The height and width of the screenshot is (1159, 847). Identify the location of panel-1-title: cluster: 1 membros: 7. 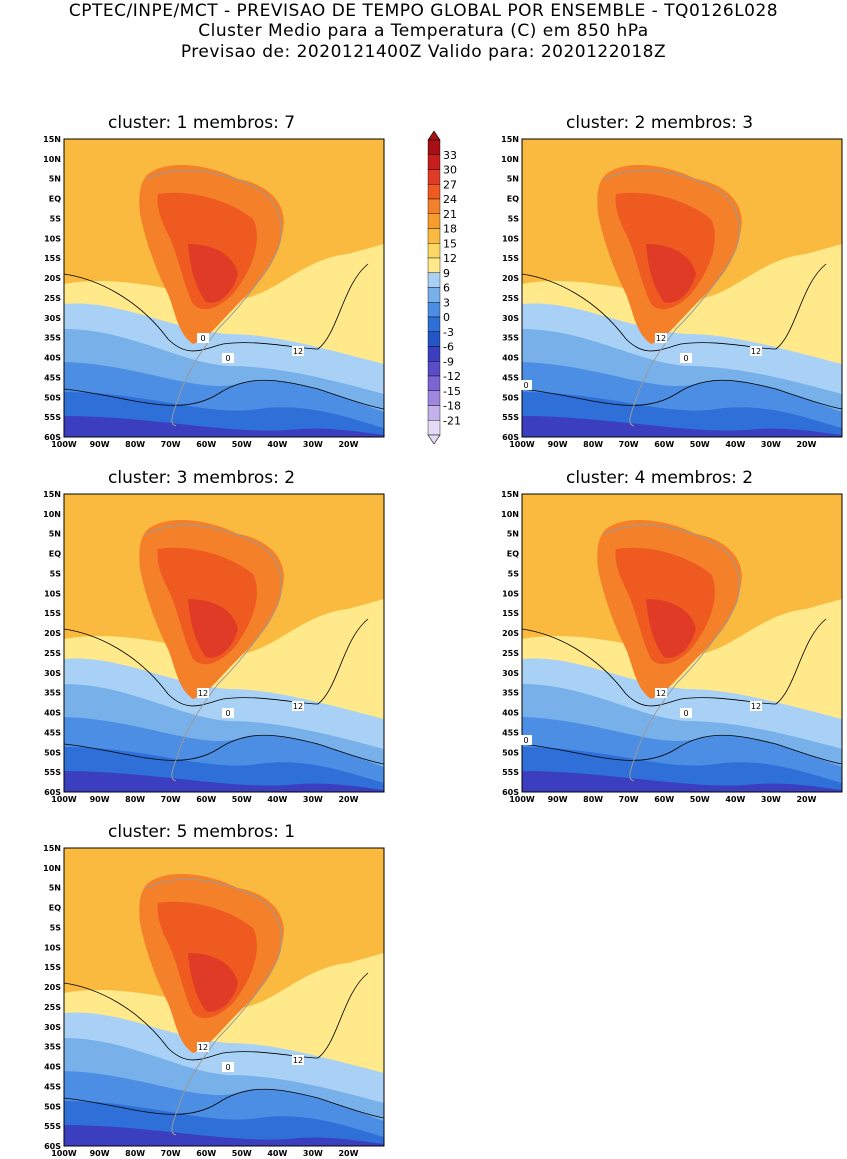
(202, 123).